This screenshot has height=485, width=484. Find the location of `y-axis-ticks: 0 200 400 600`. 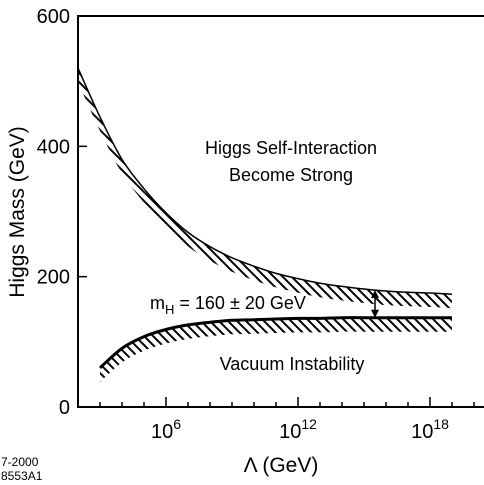

y-axis-ticks: 0 200 400 600 is located at coordinates (62, 212).